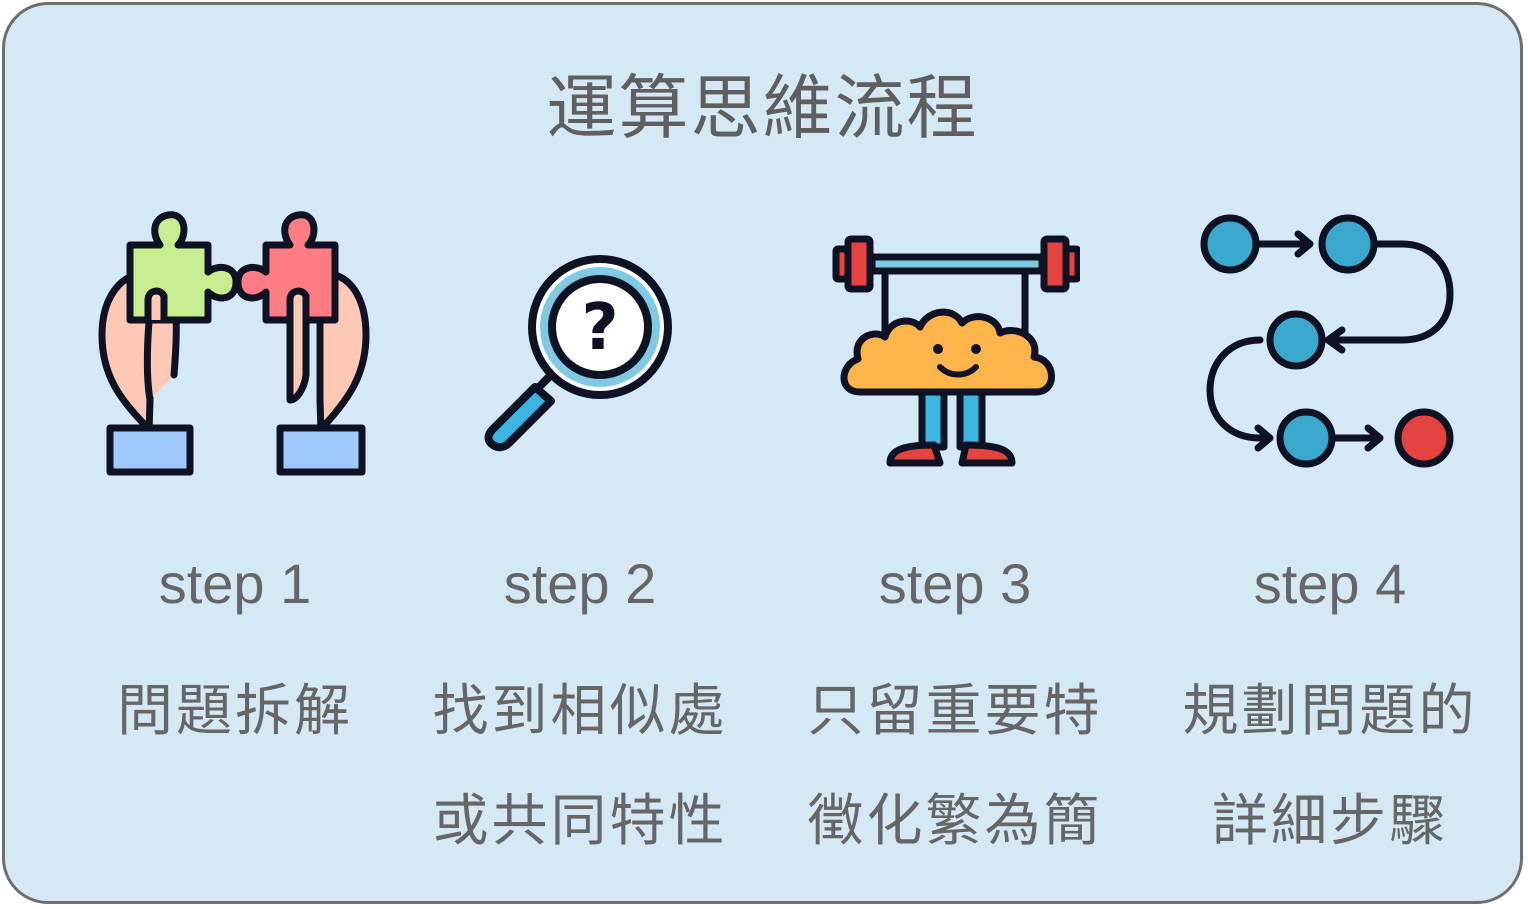  Describe the element at coordinates (580, 583) in the screenshot. I see `step-2-label: step 2` at that location.